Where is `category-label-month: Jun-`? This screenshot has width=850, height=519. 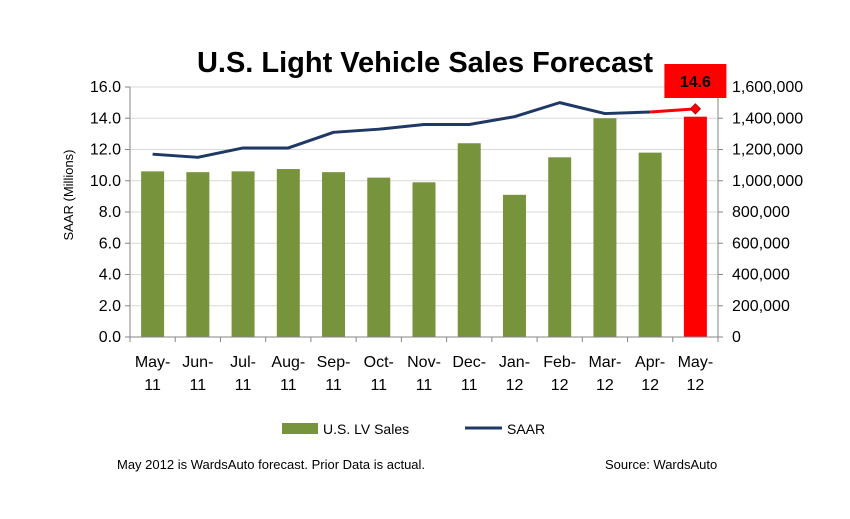 category-label-month: Jun- is located at coordinates (197, 362).